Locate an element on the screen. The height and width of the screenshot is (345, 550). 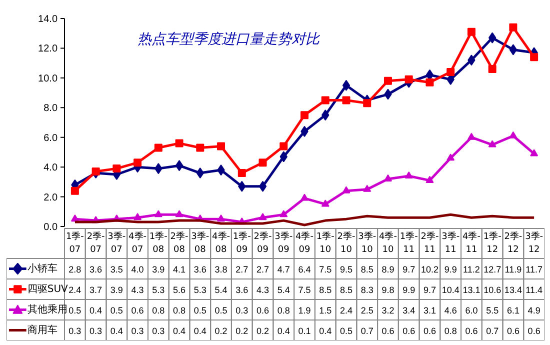
legend-label: 四驱SUV is located at coordinates (47, 289).